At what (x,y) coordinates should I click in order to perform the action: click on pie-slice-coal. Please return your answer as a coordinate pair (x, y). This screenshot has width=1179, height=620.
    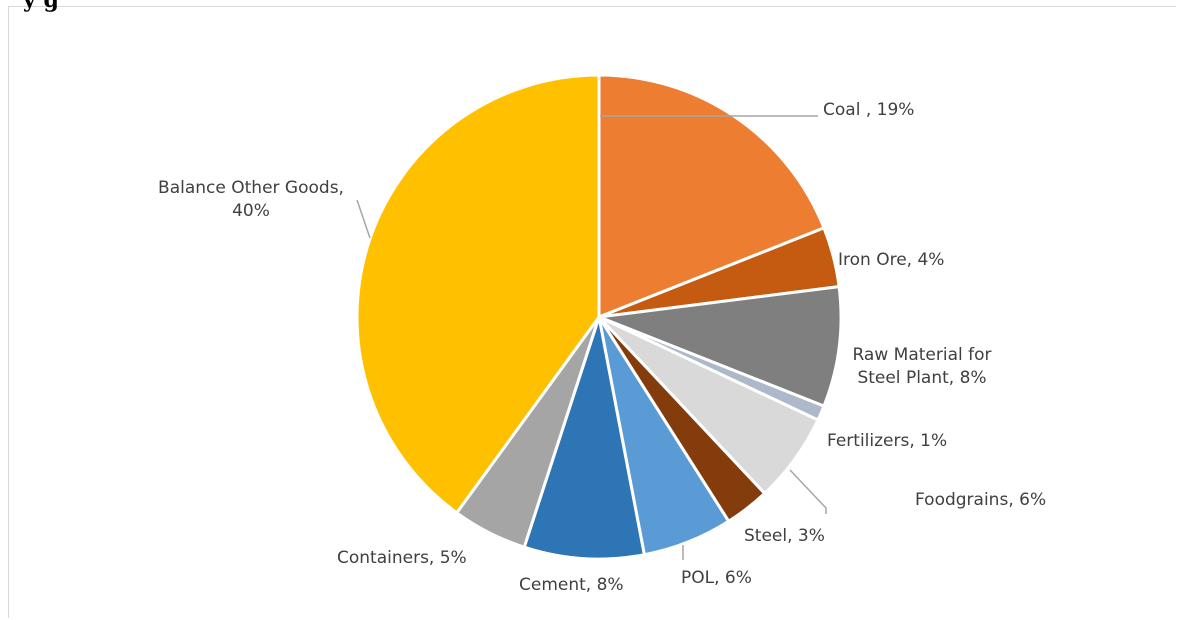
    Looking at the image, I should click on (711, 196).